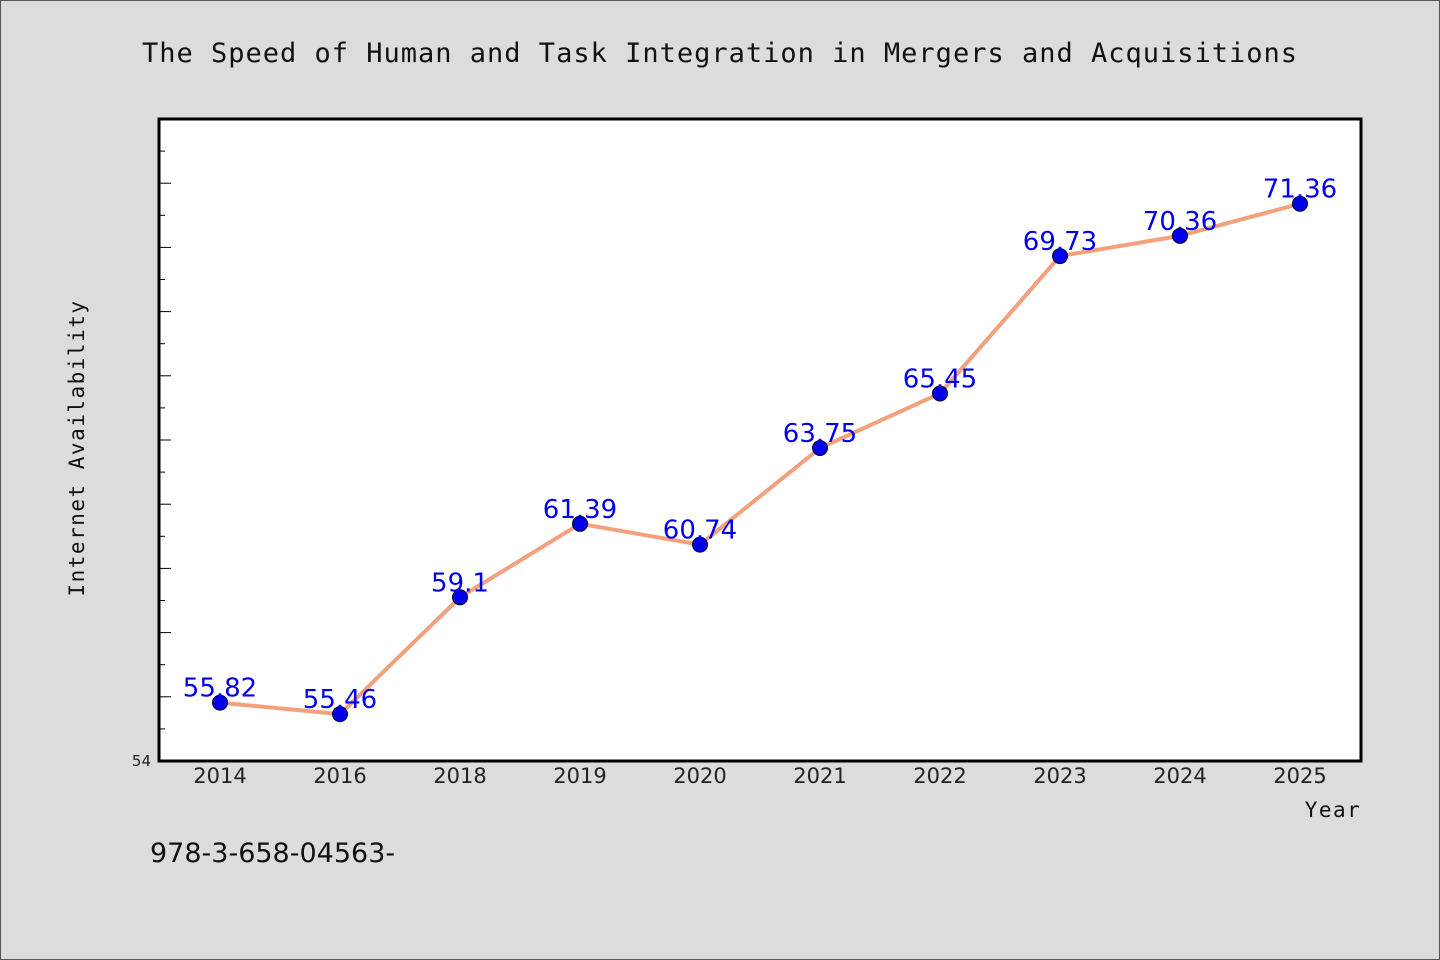  What do you see at coordinates (141, 761) in the screenshot?
I see `y-tick-label: 54` at bounding box center [141, 761].